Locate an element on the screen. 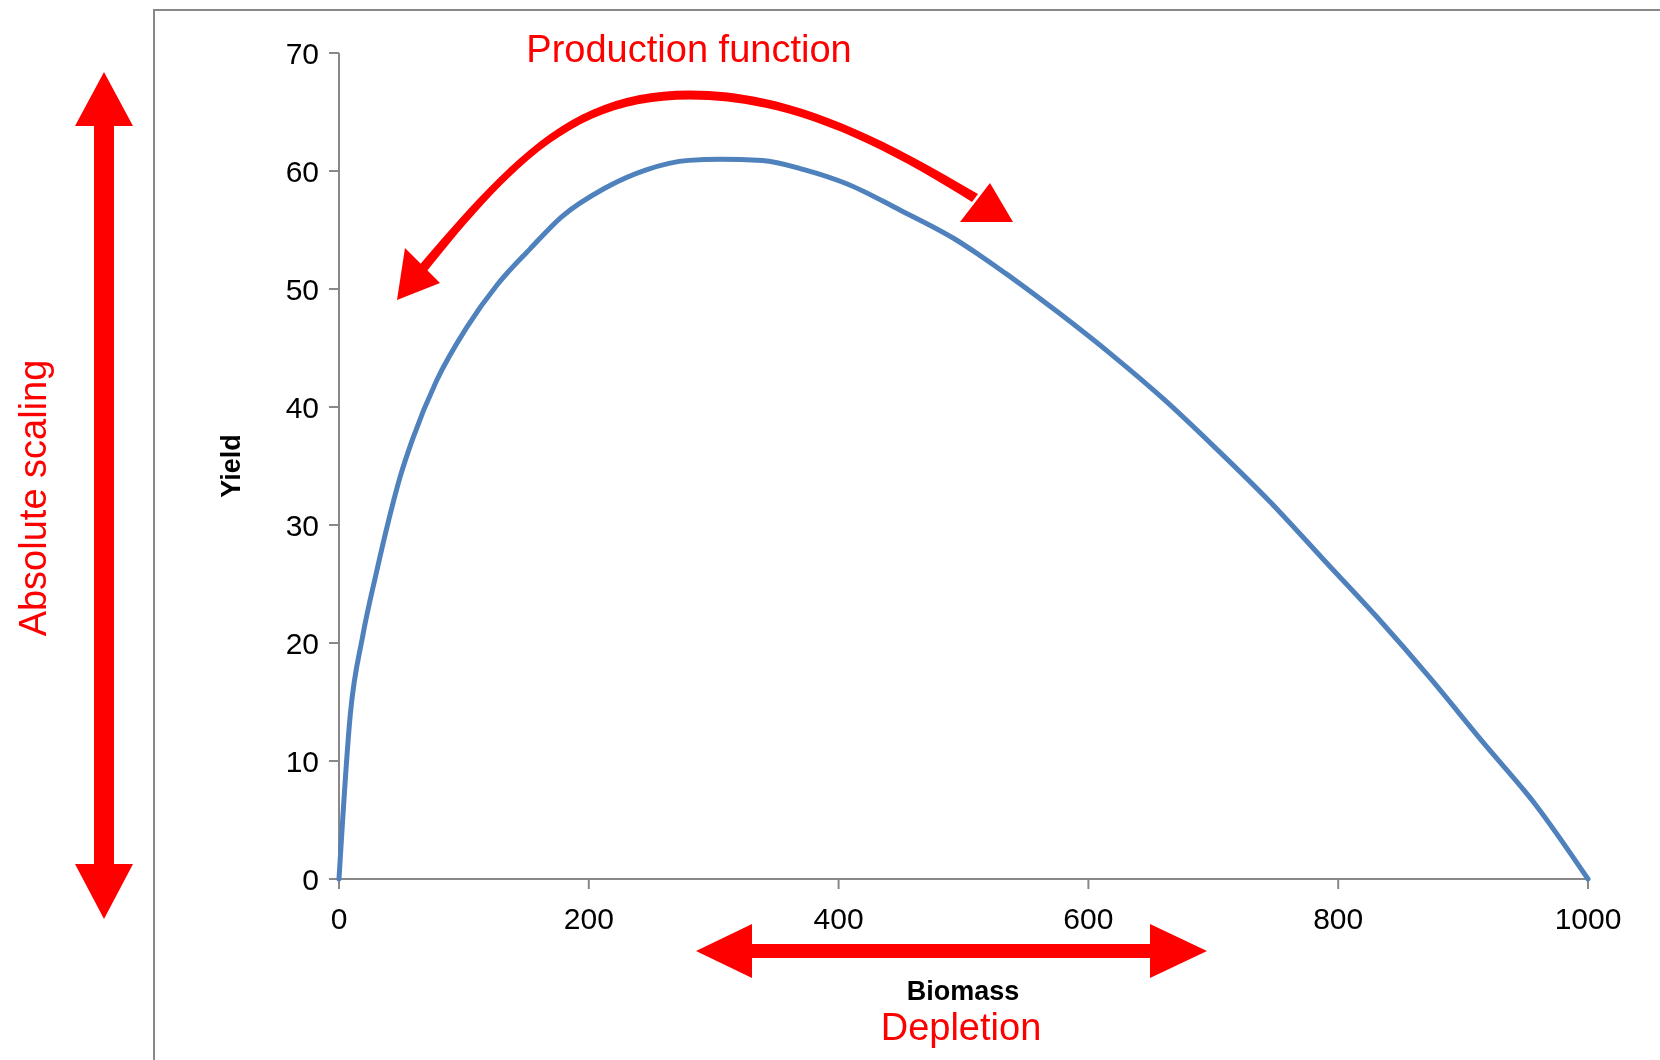  y-axis-title: Yield is located at coordinates (231, 466).